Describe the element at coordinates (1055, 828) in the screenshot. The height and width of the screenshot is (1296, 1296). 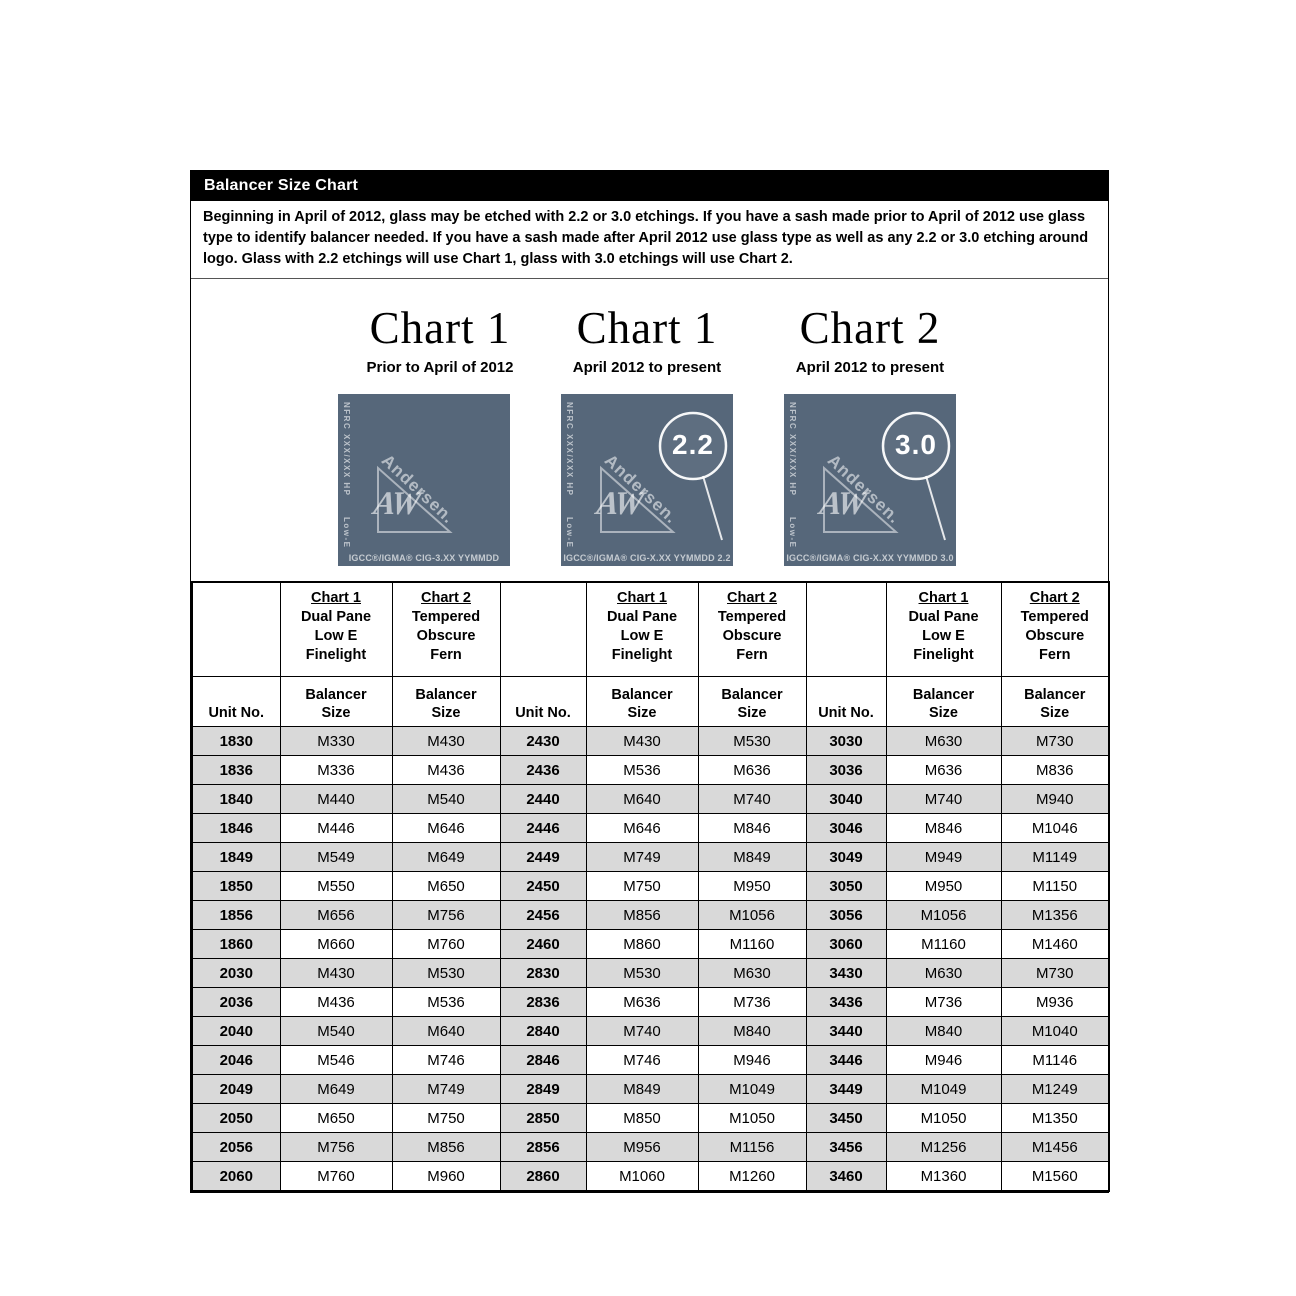
I see `balancer-size-cell: M1046` at that location.